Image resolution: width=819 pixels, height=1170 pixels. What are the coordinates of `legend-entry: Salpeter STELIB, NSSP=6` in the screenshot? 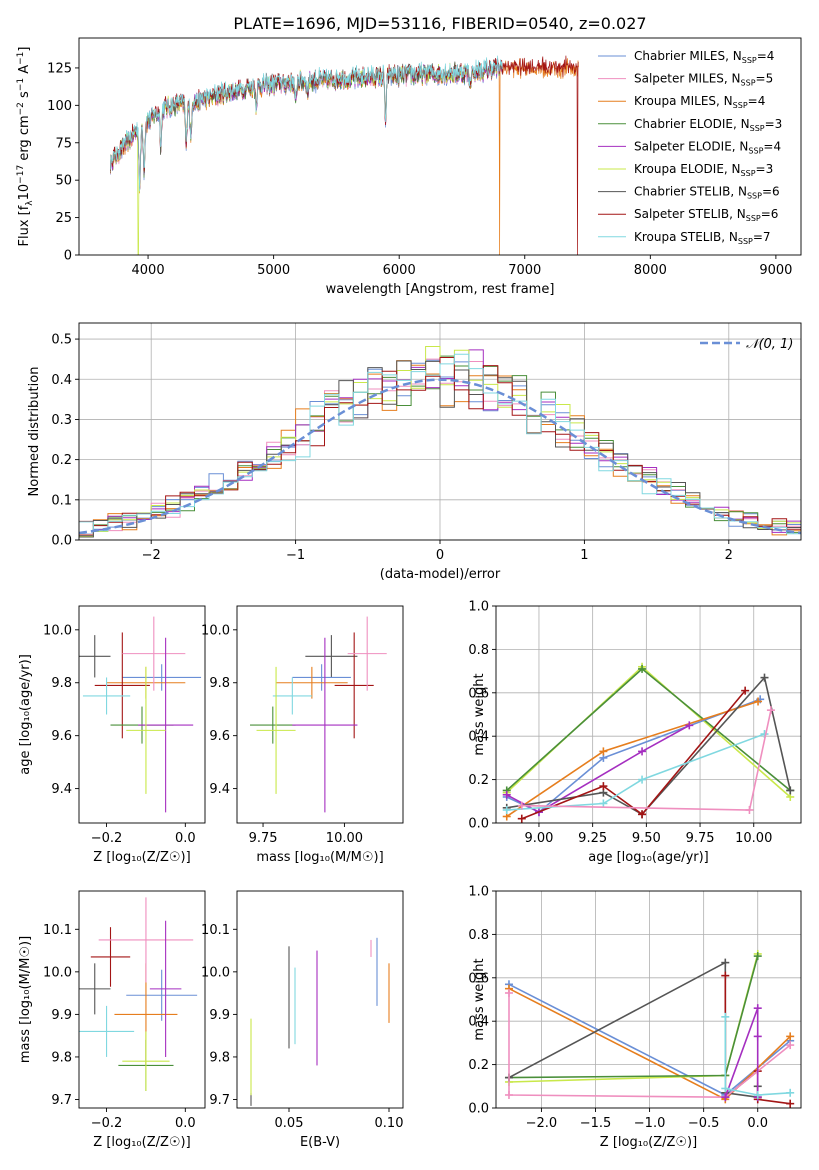 It's located at (706, 215).